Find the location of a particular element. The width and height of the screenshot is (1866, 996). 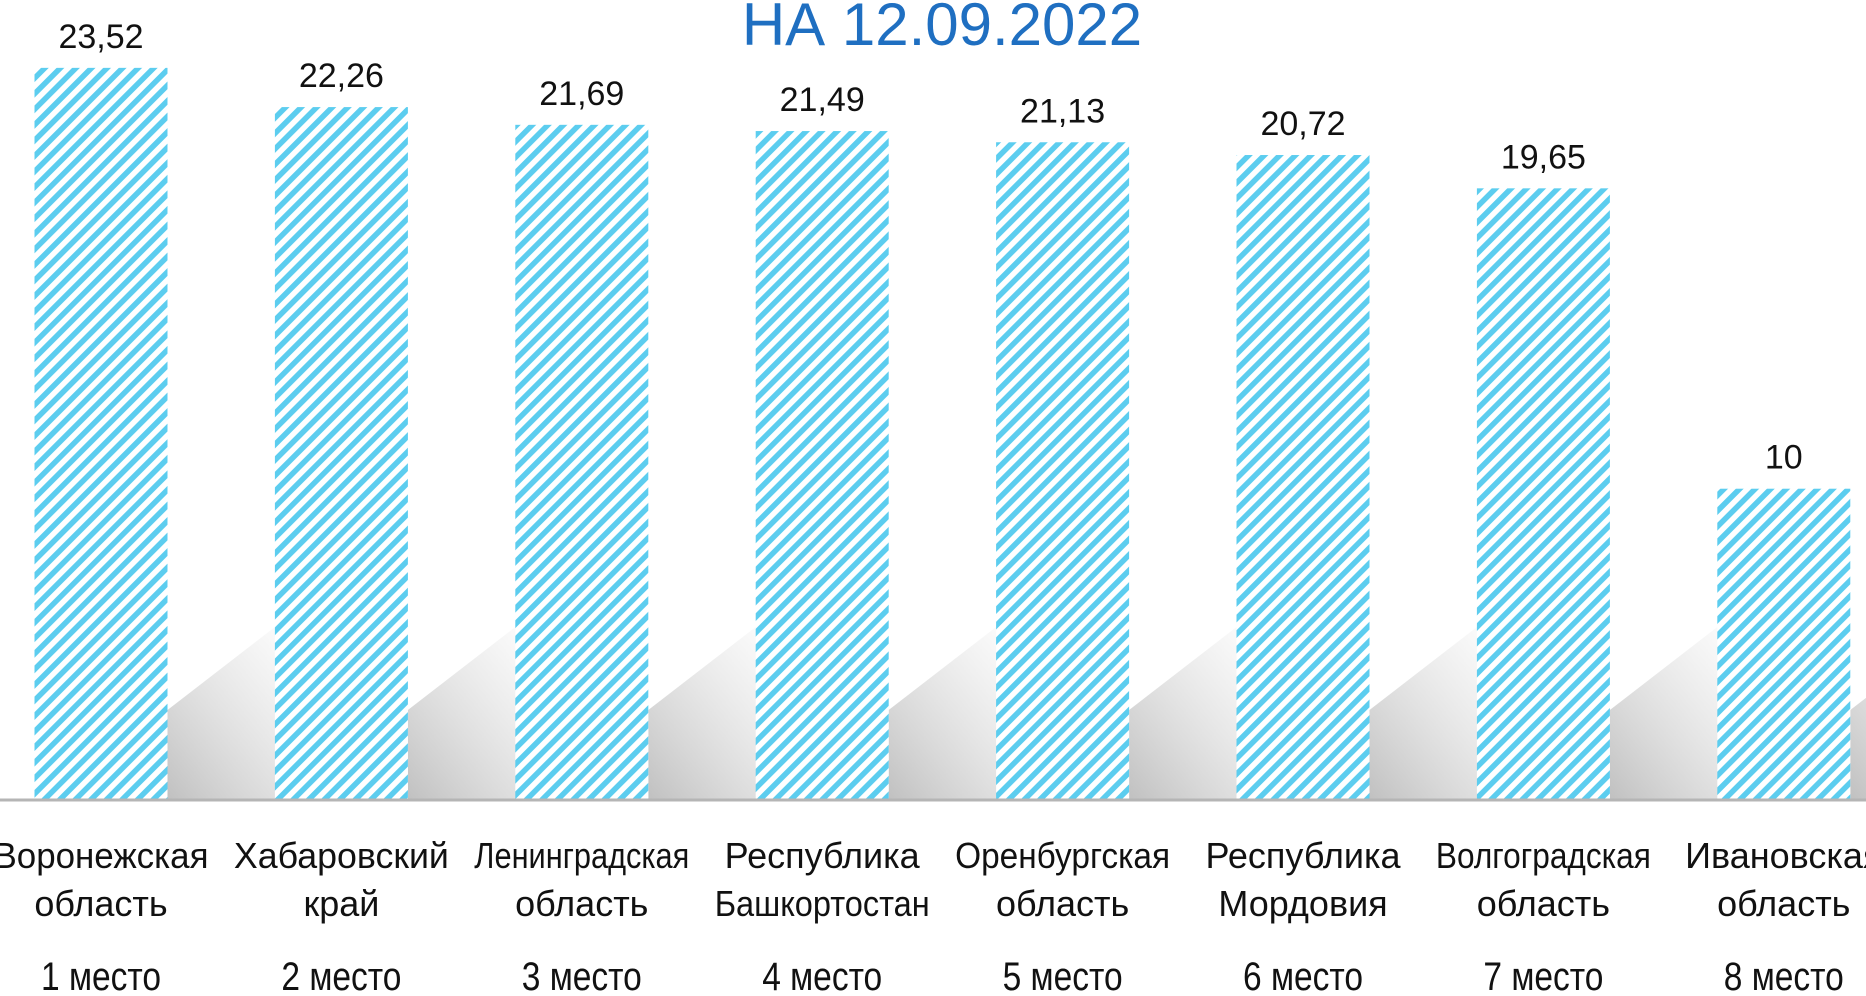

value-label: 22,26 is located at coordinates (341, 76).